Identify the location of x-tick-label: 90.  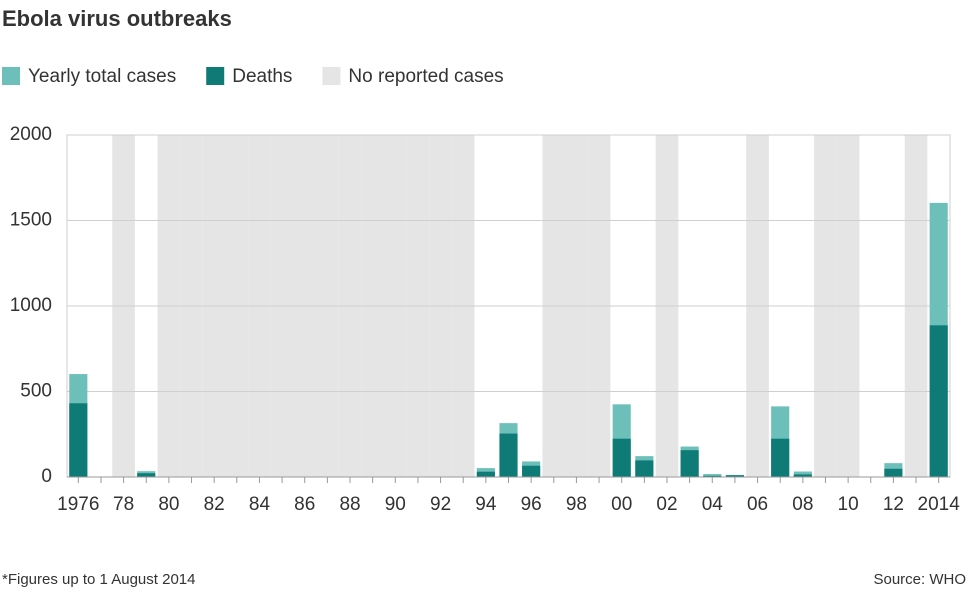
(395, 504).